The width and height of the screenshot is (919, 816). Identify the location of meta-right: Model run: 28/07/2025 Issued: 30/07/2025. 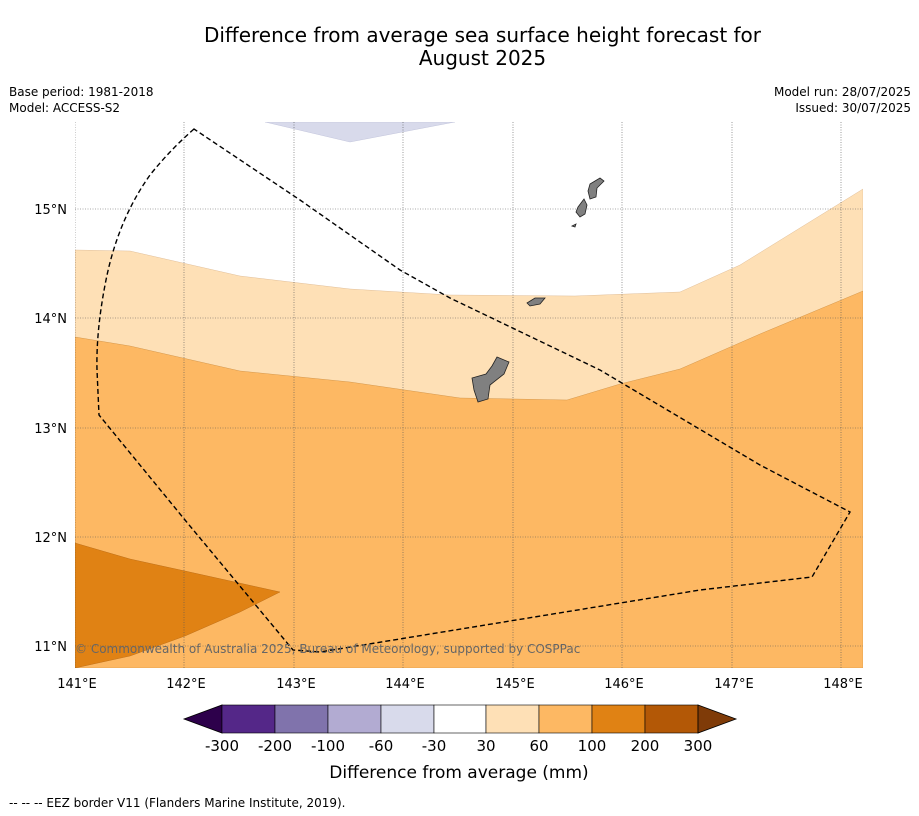
(842, 100).